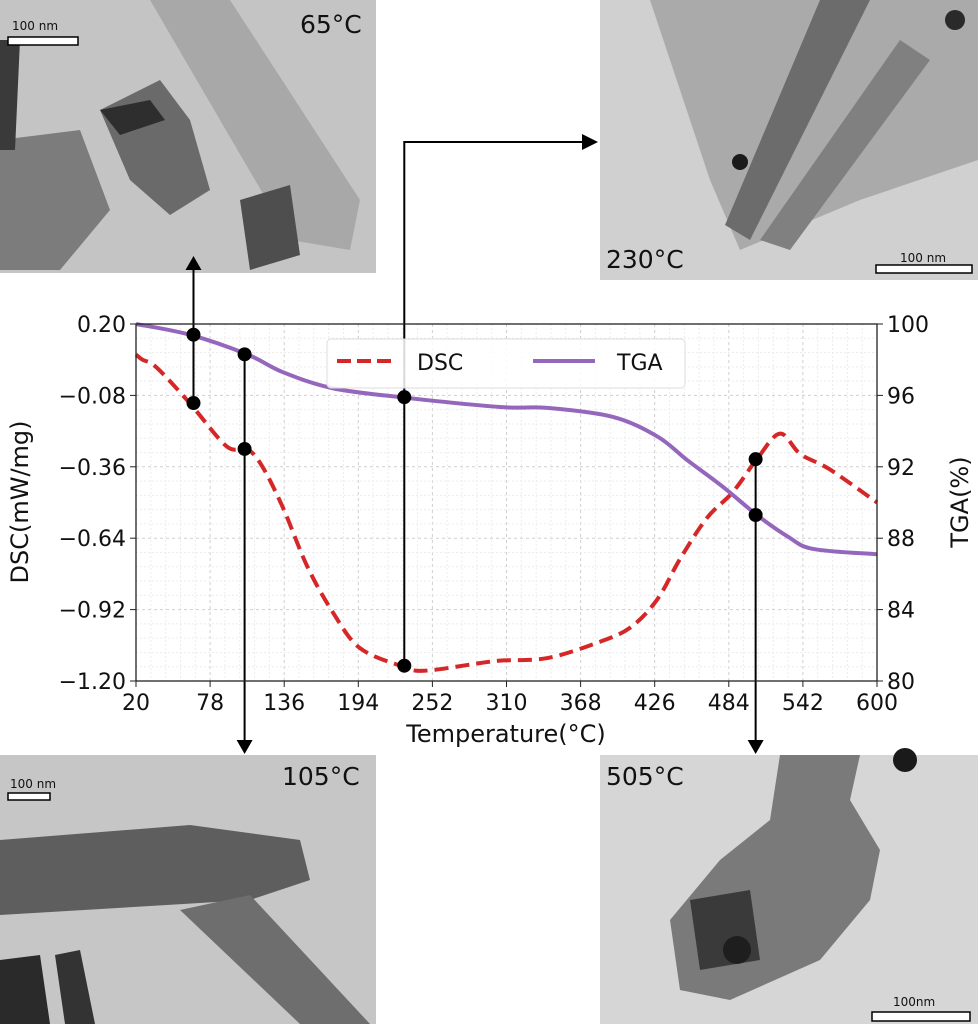 The image size is (978, 1024). What do you see at coordinates (789, 886) in the screenshot?
I see `tem-image-505c: 100nm 505°C` at bounding box center [789, 886].